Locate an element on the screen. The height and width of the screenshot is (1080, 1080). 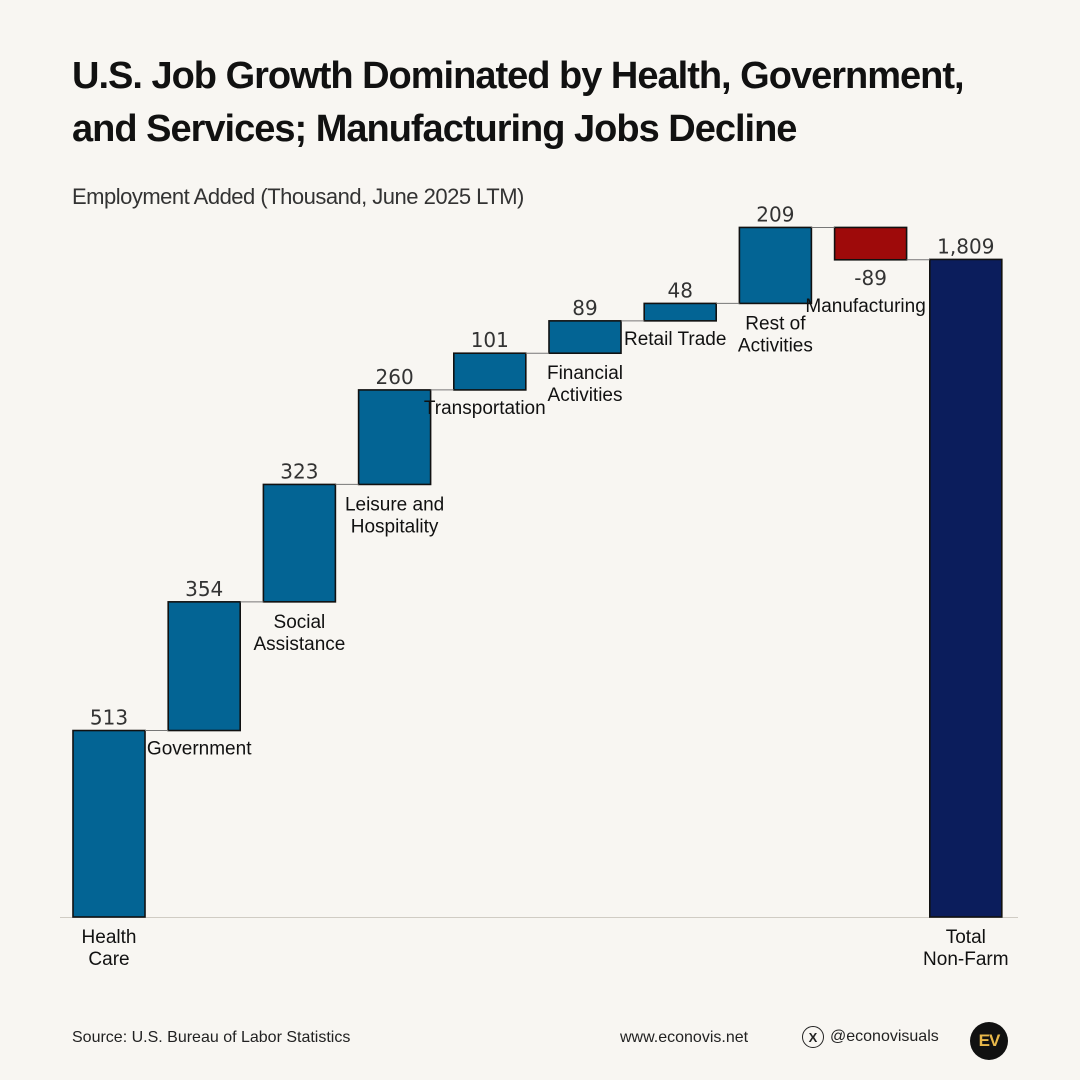
category-label-line: Leisure and is located at coordinates (394, 504).